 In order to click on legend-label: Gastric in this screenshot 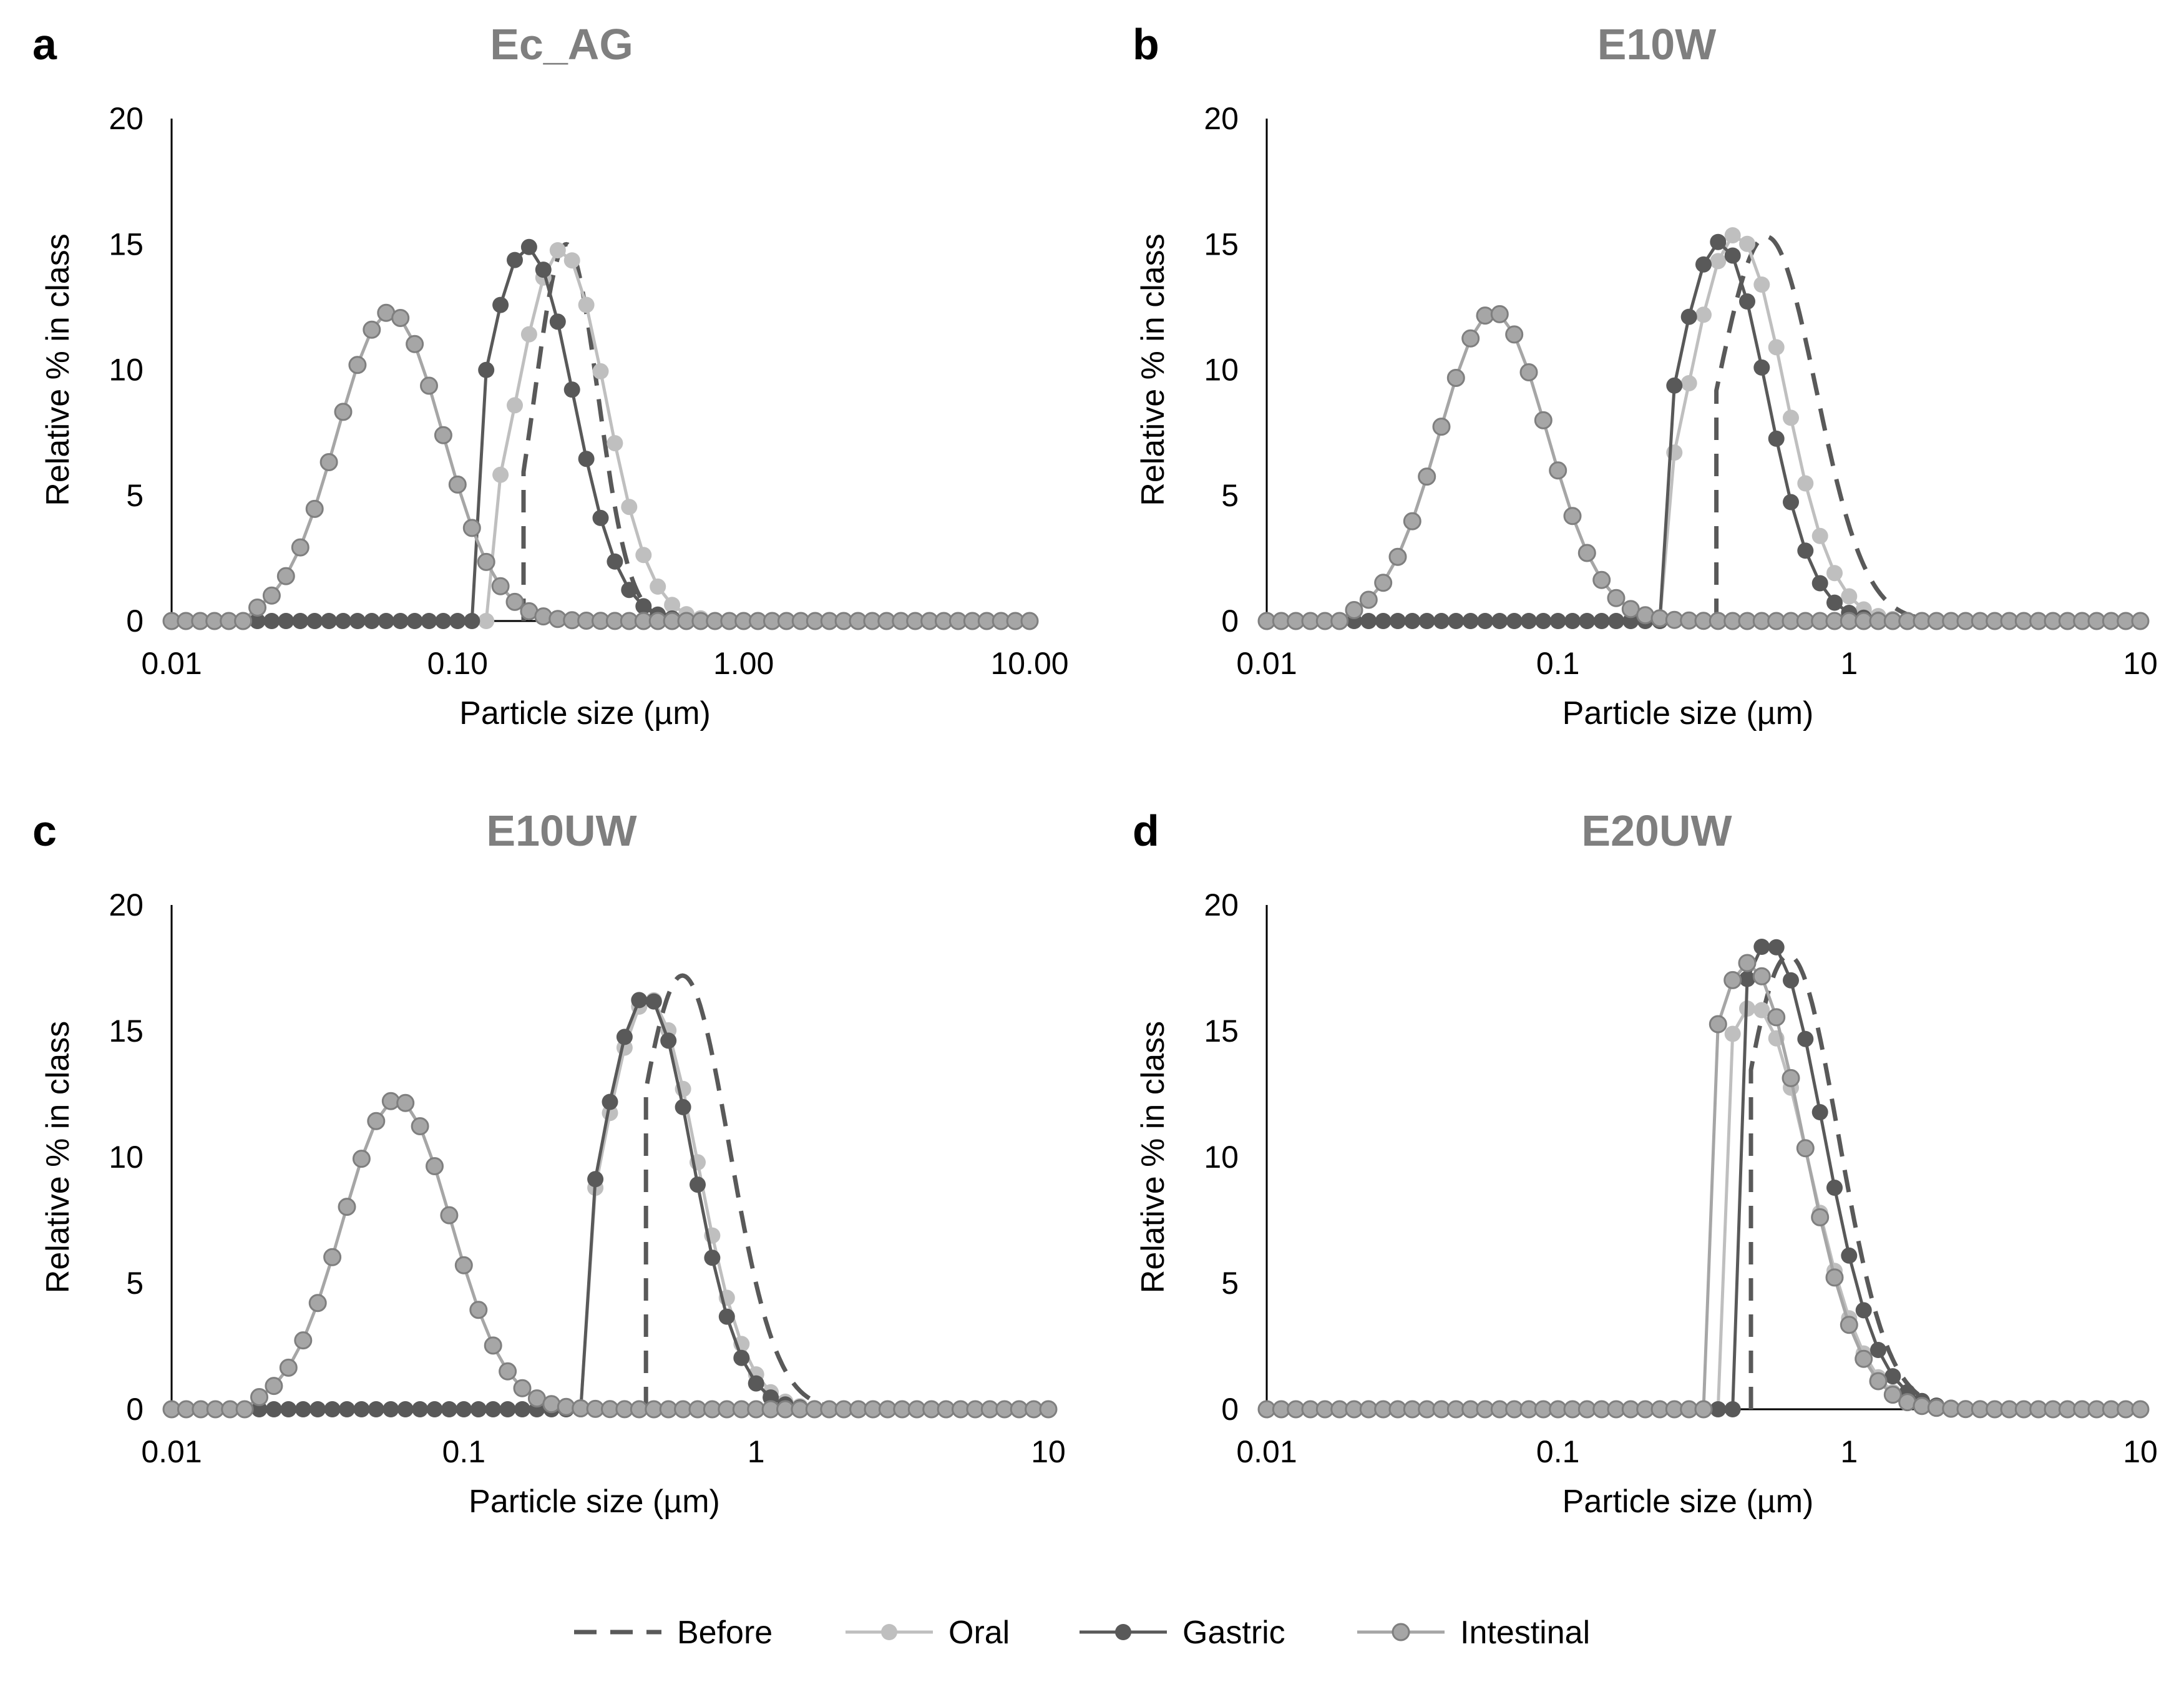, I will do `click(1233, 1633)`.